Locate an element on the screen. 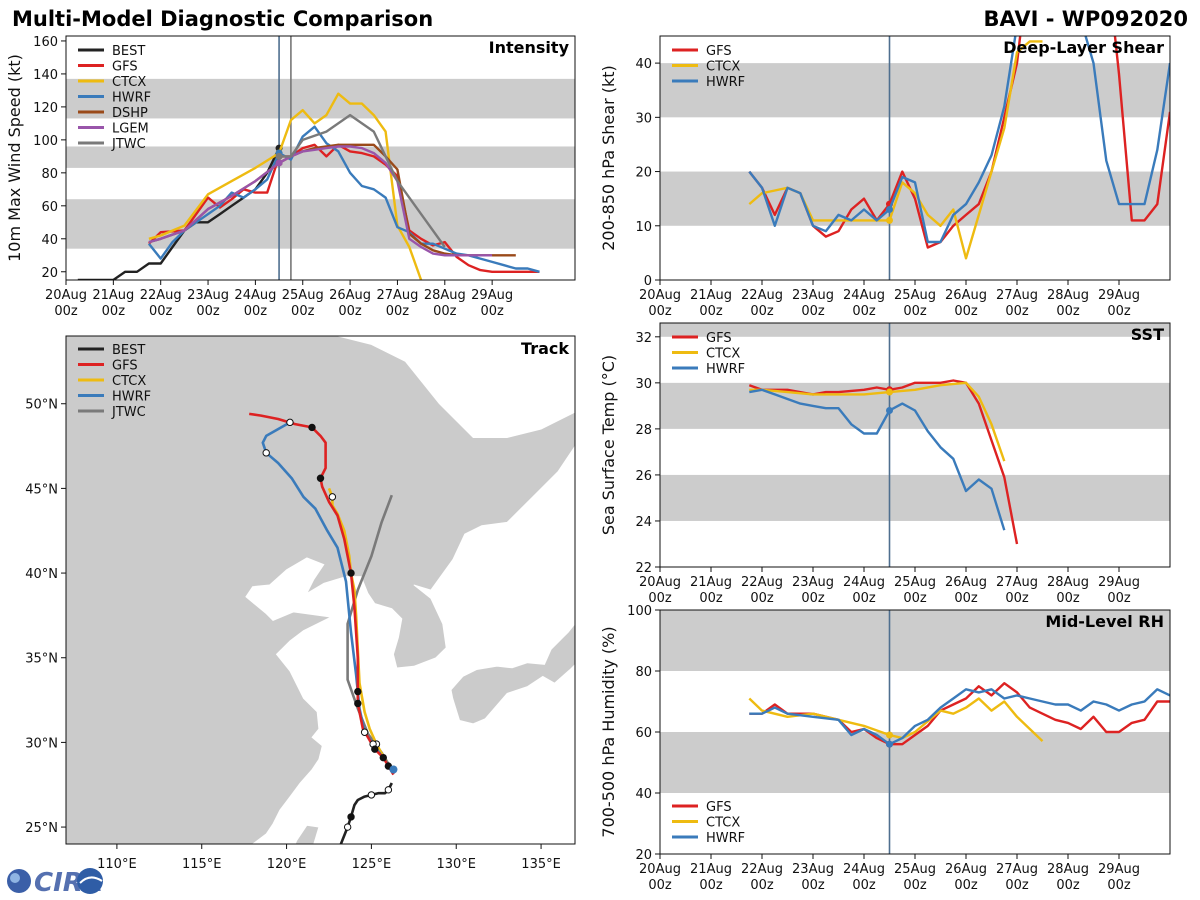 The image size is (1200, 900). swirl-mark is located at coordinates (91, 880).